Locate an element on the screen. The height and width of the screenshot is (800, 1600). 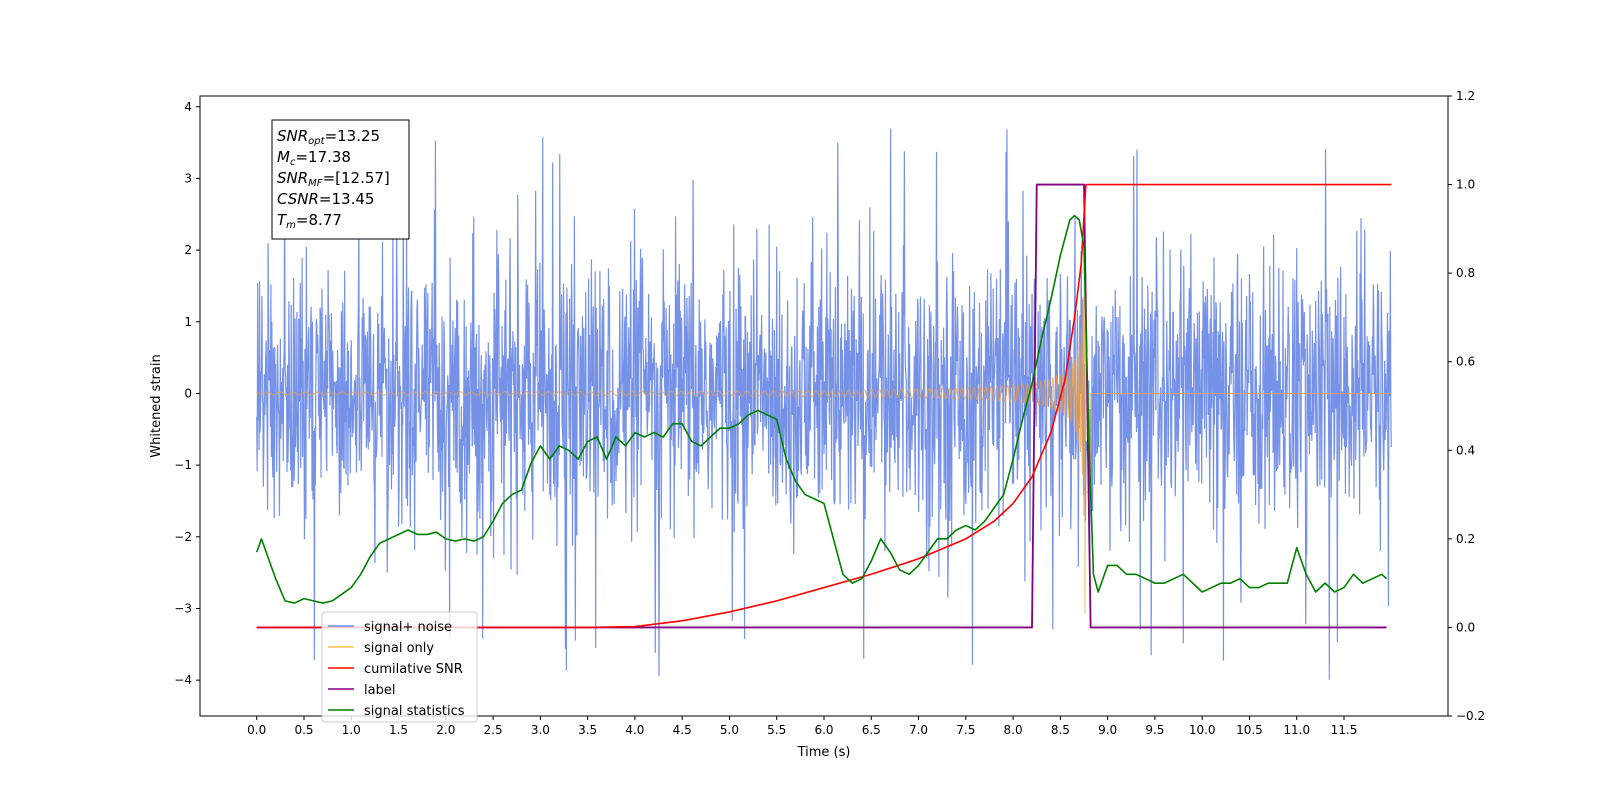
legend-entry-label: label is located at coordinates (379, 690).